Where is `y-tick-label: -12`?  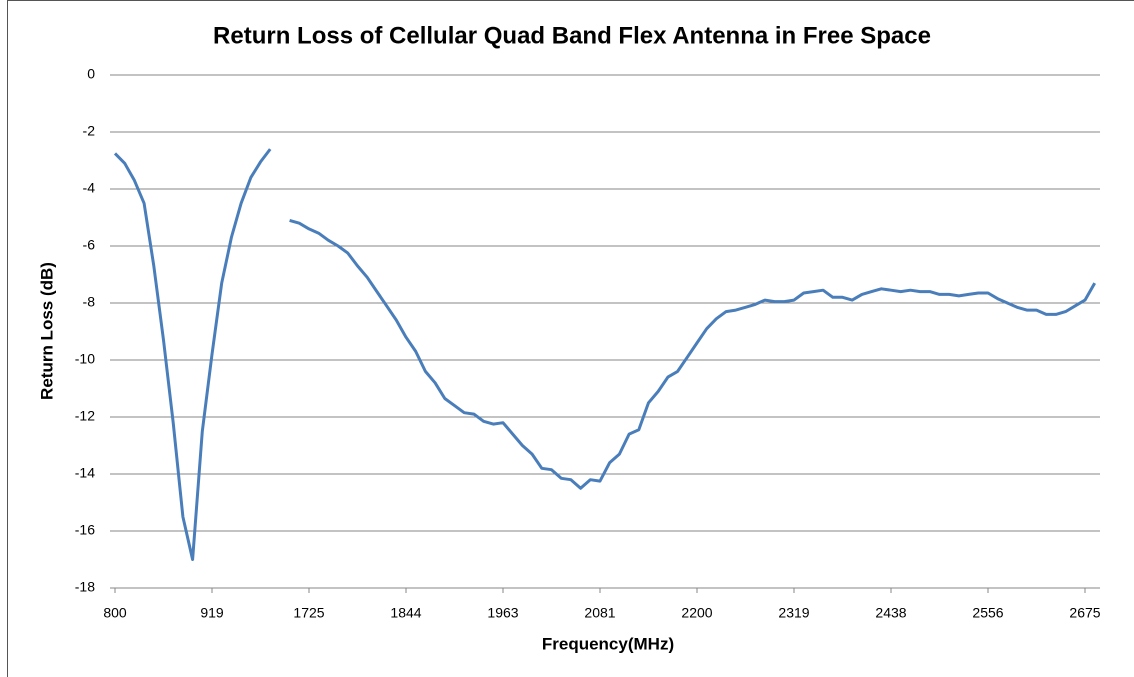 y-tick-label: -12 is located at coordinates (85, 416).